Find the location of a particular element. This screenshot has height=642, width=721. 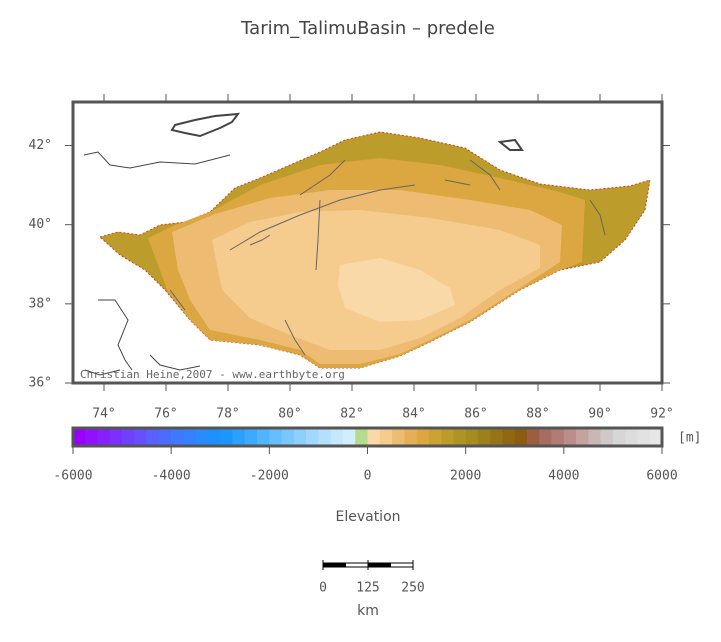

title: Tarim_TalimuBasin – predele is located at coordinates (367, 28).